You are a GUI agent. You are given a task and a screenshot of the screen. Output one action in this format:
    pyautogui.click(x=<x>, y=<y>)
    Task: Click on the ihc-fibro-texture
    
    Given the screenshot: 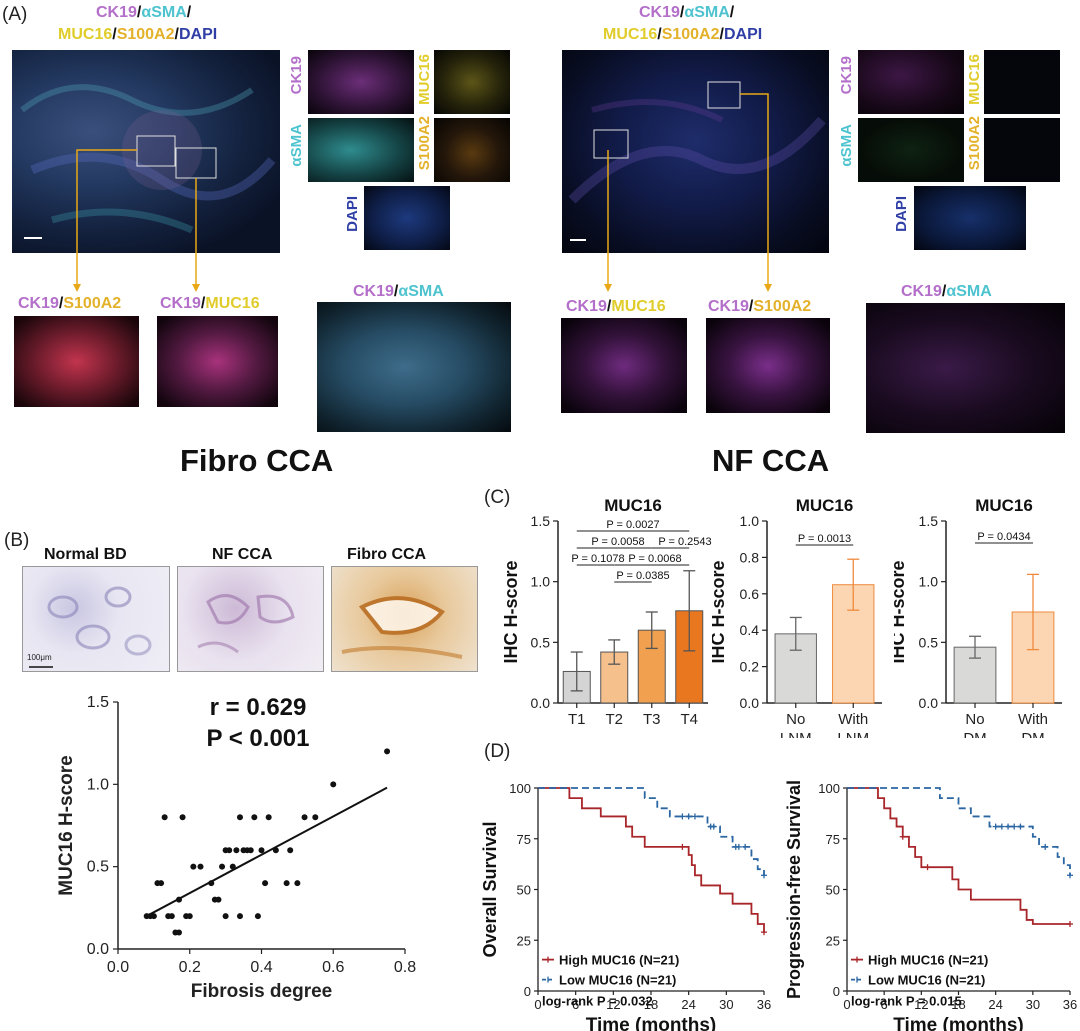 What is the action you would take?
    pyautogui.click(x=402, y=627)
    